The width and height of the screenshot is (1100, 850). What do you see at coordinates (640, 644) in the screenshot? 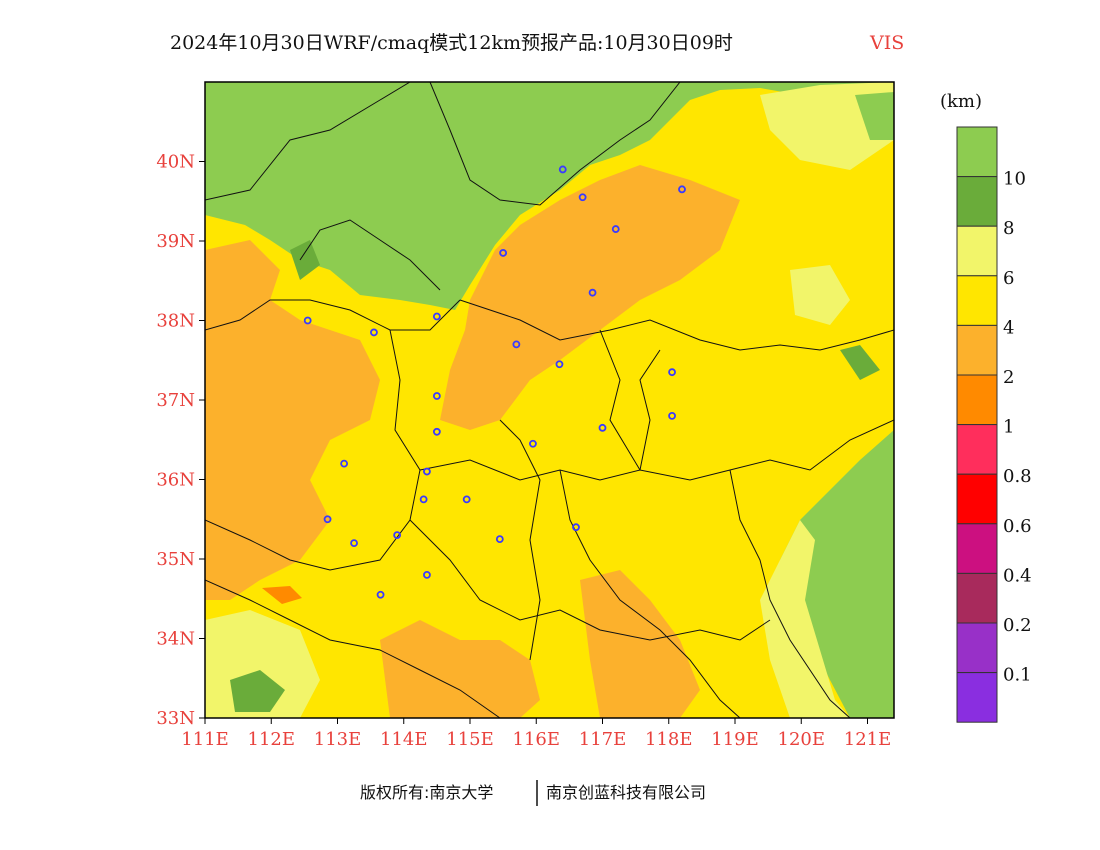
I see `orange-patch-southeast` at bounding box center [640, 644].